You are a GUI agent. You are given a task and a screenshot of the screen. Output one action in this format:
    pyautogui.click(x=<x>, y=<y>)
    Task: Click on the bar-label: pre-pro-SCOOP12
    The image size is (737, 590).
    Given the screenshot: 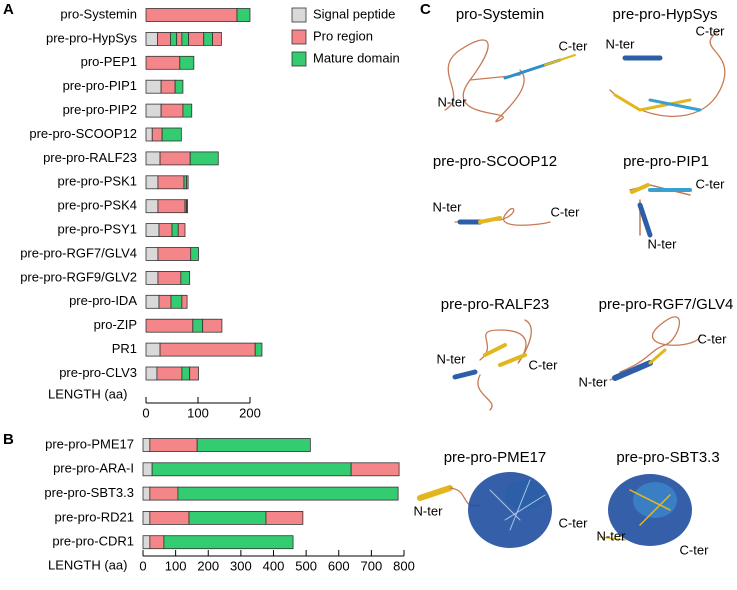 What is the action you would take?
    pyautogui.click(x=83, y=133)
    